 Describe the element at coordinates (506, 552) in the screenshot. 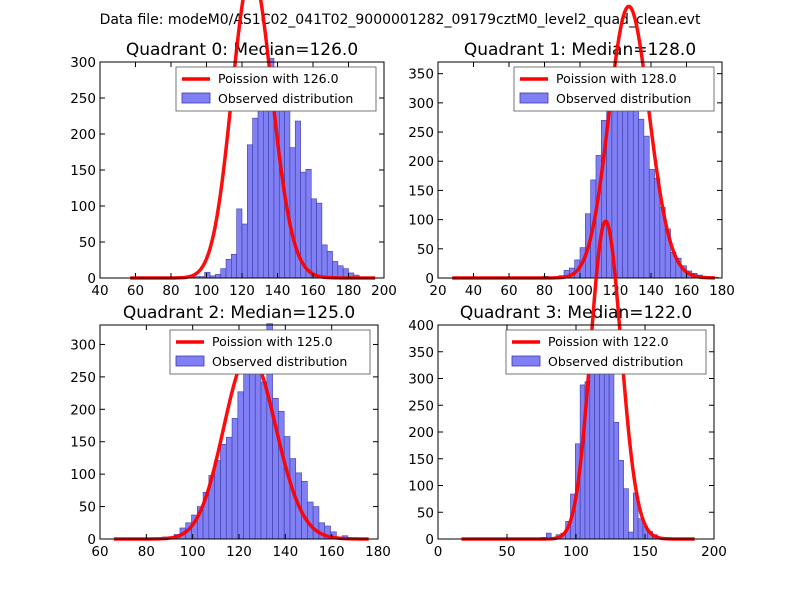

I see `x-tick-label: 50` at that location.